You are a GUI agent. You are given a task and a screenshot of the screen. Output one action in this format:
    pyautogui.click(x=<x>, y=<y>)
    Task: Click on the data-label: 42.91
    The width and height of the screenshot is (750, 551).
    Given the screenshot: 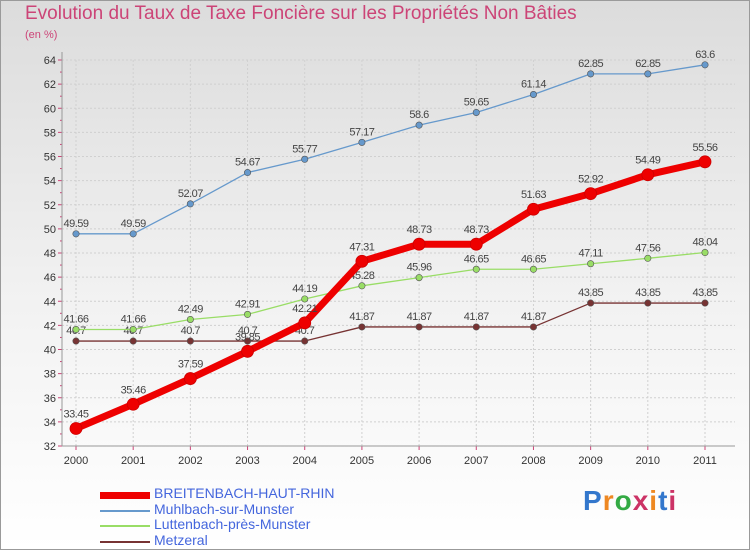 What is the action you would take?
    pyautogui.click(x=247, y=304)
    